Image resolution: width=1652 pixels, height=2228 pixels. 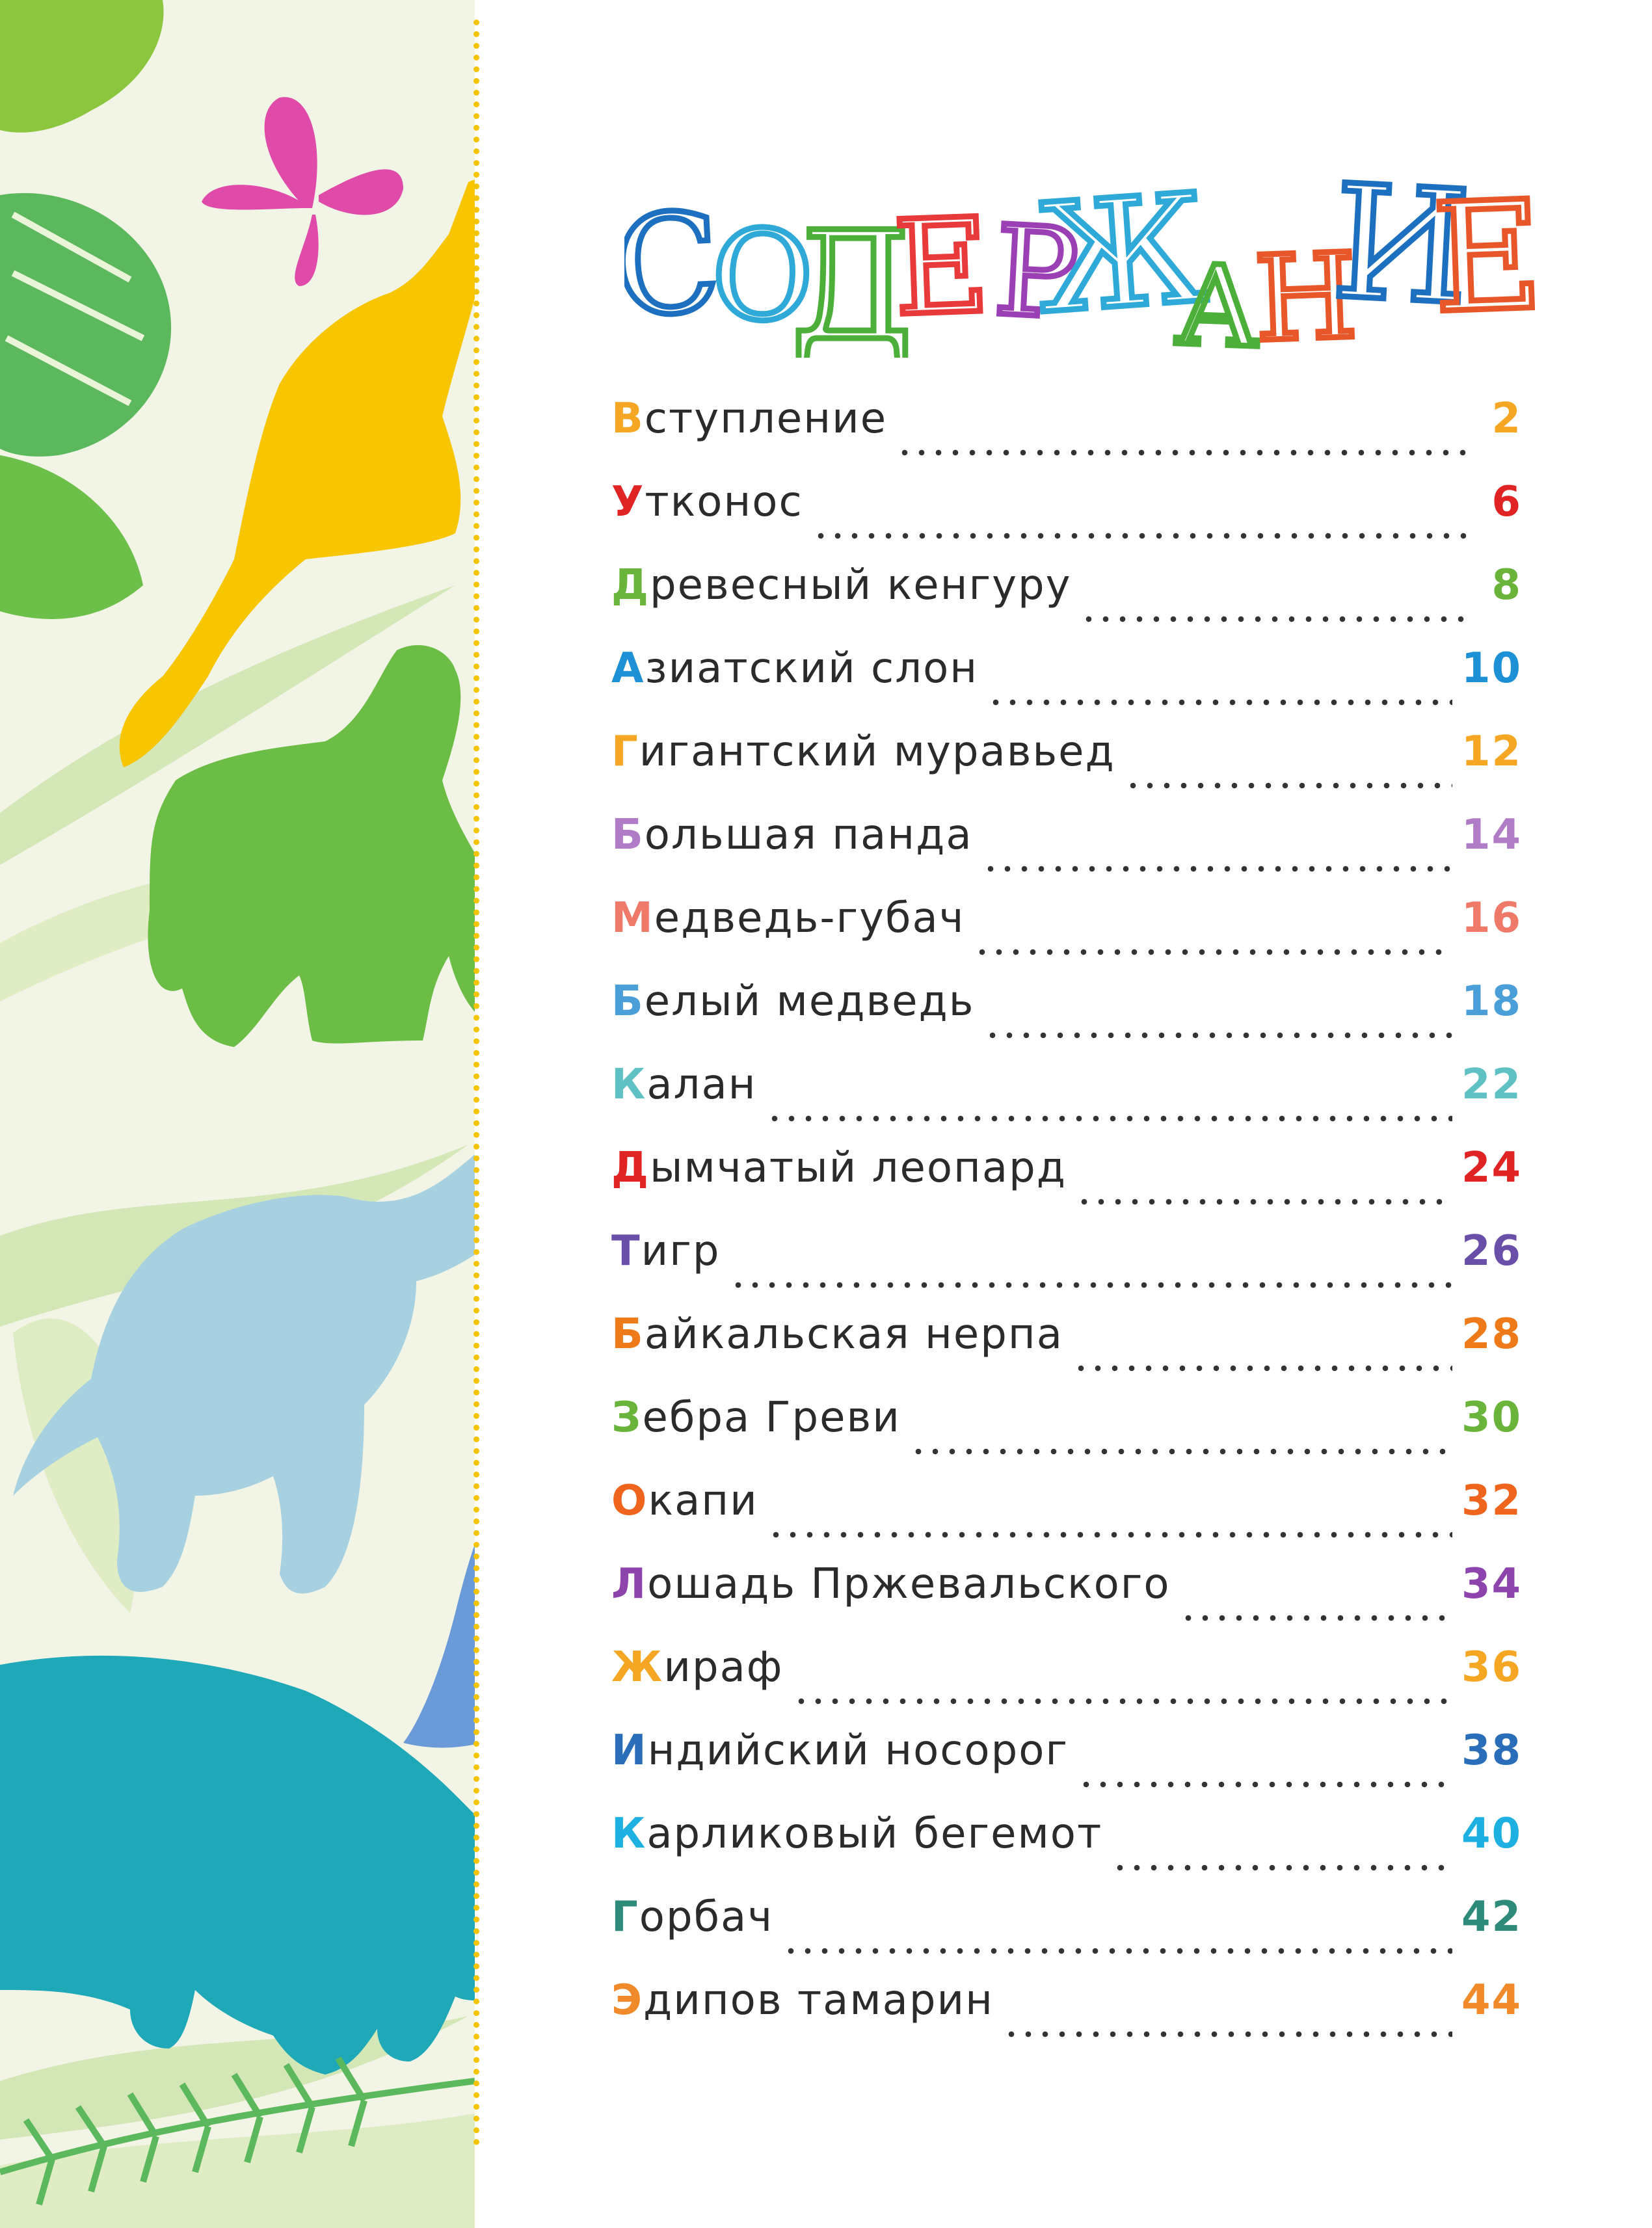 What do you see at coordinates (1491, 1501) in the screenshot?
I see `entry-page-number: 32` at bounding box center [1491, 1501].